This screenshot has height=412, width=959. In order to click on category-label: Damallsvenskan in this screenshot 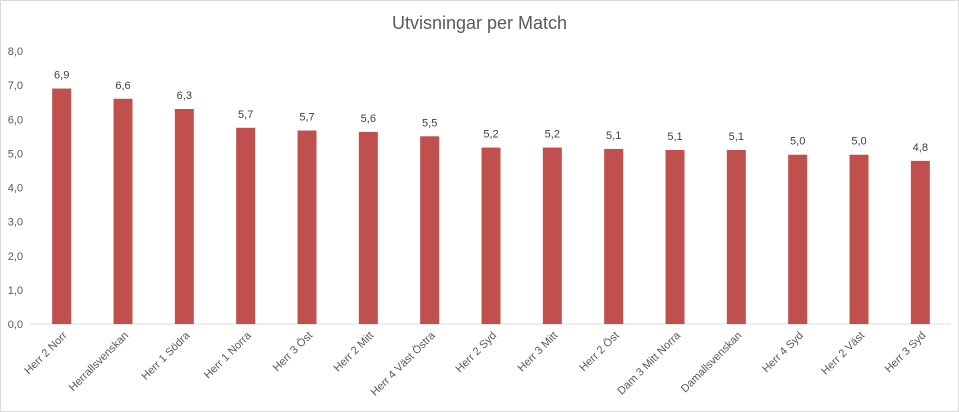, I will do `click(712, 363)`.